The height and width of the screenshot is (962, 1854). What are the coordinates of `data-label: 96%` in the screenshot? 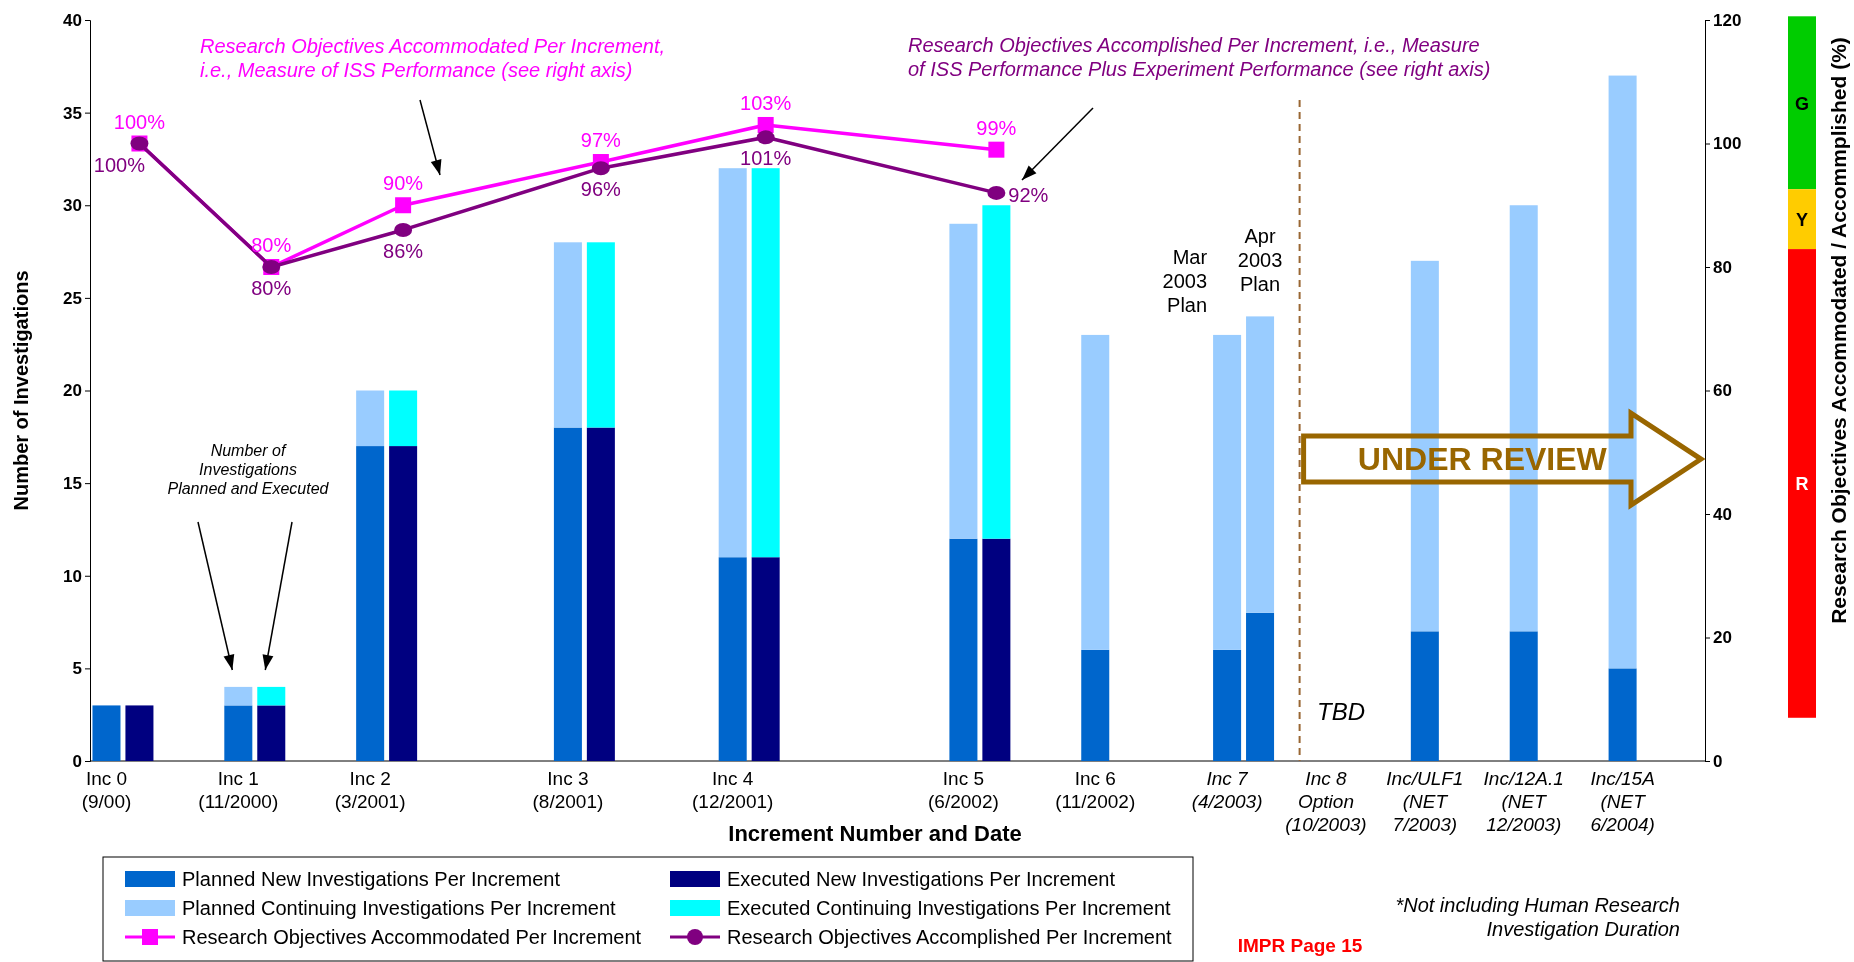 It's located at (601, 189).